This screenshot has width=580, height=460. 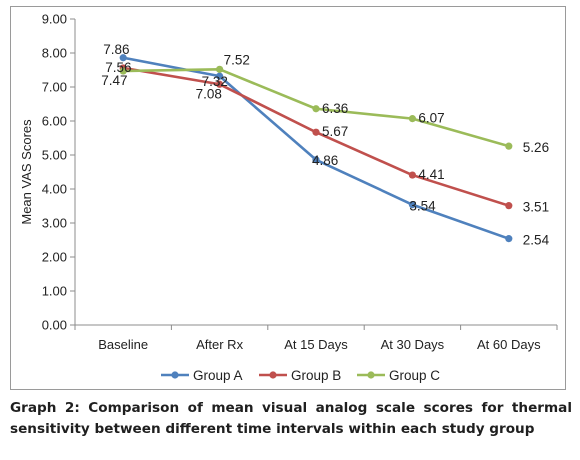 What do you see at coordinates (316, 375) in the screenshot?
I see `legend-label: Group B` at bounding box center [316, 375].